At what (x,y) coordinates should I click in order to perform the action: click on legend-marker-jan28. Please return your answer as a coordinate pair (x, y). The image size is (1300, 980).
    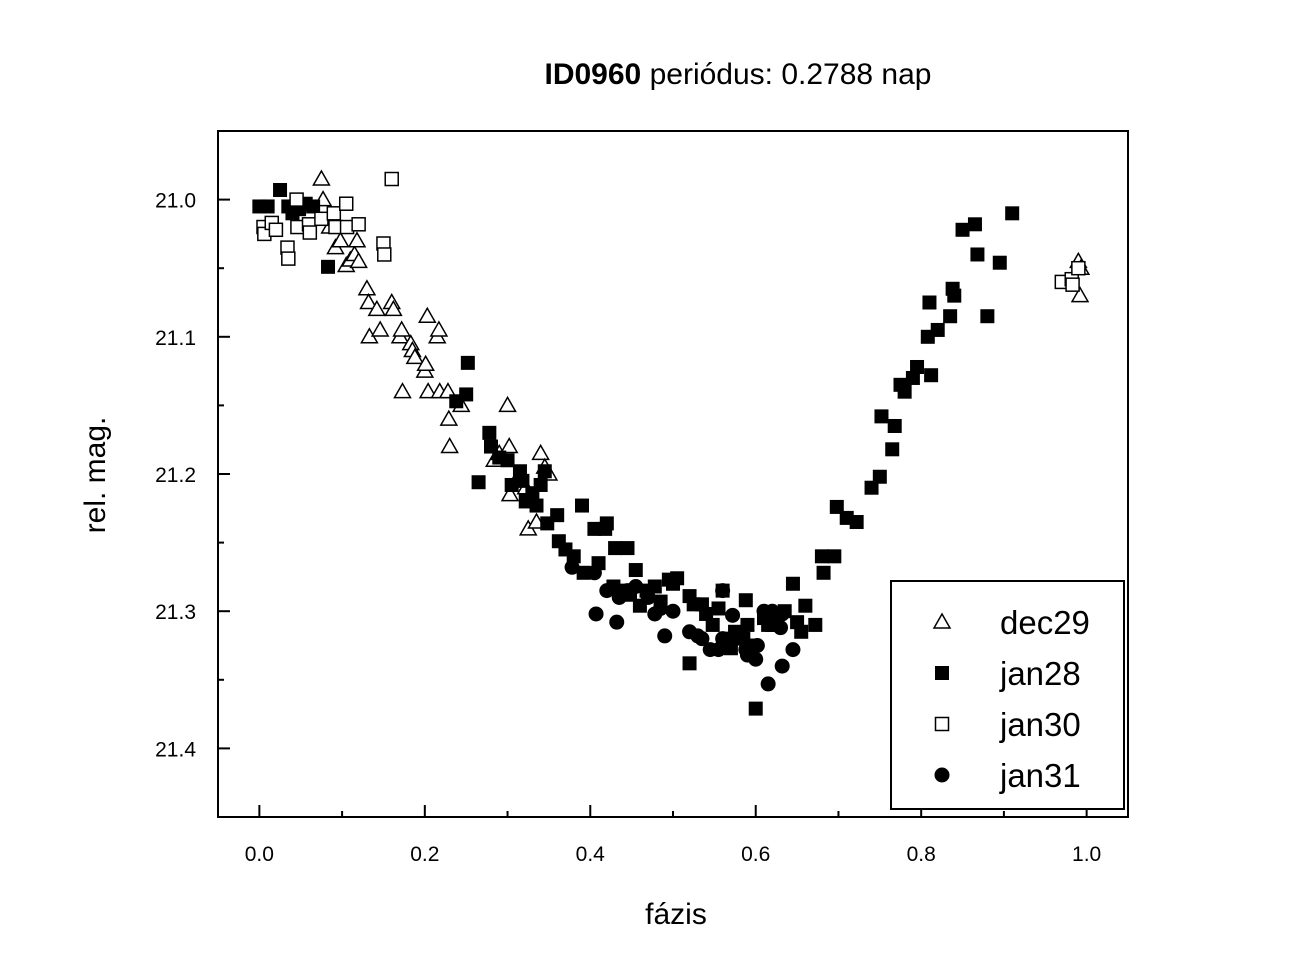
    Looking at the image, I should click on (942, 673).